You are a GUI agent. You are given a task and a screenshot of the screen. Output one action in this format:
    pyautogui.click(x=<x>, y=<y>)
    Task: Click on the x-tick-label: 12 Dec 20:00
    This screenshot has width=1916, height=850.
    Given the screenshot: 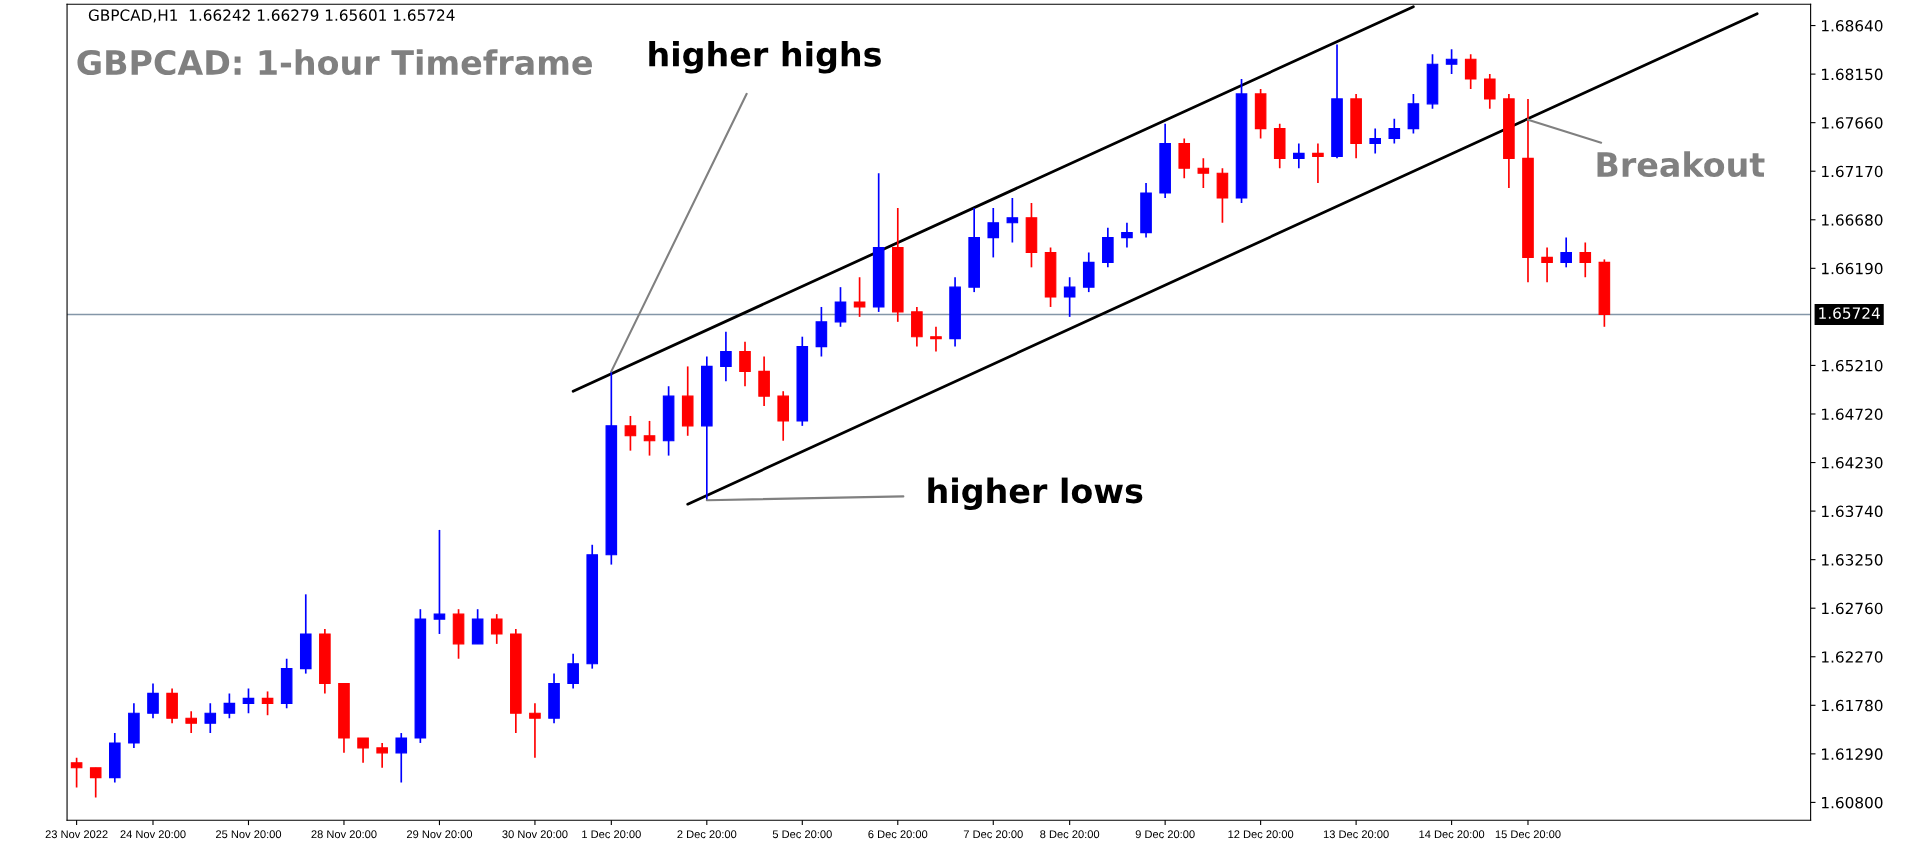 What is the action you would take?
    pyautogui.click(x=1261, y=834)
    